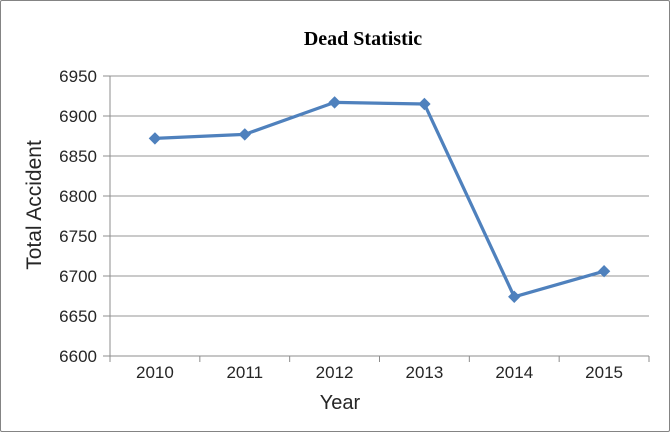  Describe the element at coordinates (78, 156) in the screenshot. I see `y-tick-label: 6850` at that location.